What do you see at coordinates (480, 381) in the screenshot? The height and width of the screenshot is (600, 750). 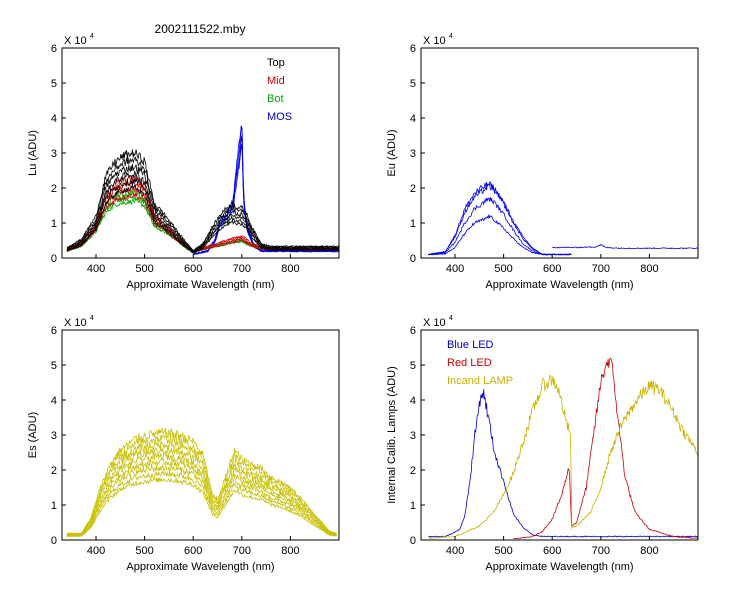 I see `legend-entry-incand-lamp: Incand LAMP` at bounding box center [480, 381].